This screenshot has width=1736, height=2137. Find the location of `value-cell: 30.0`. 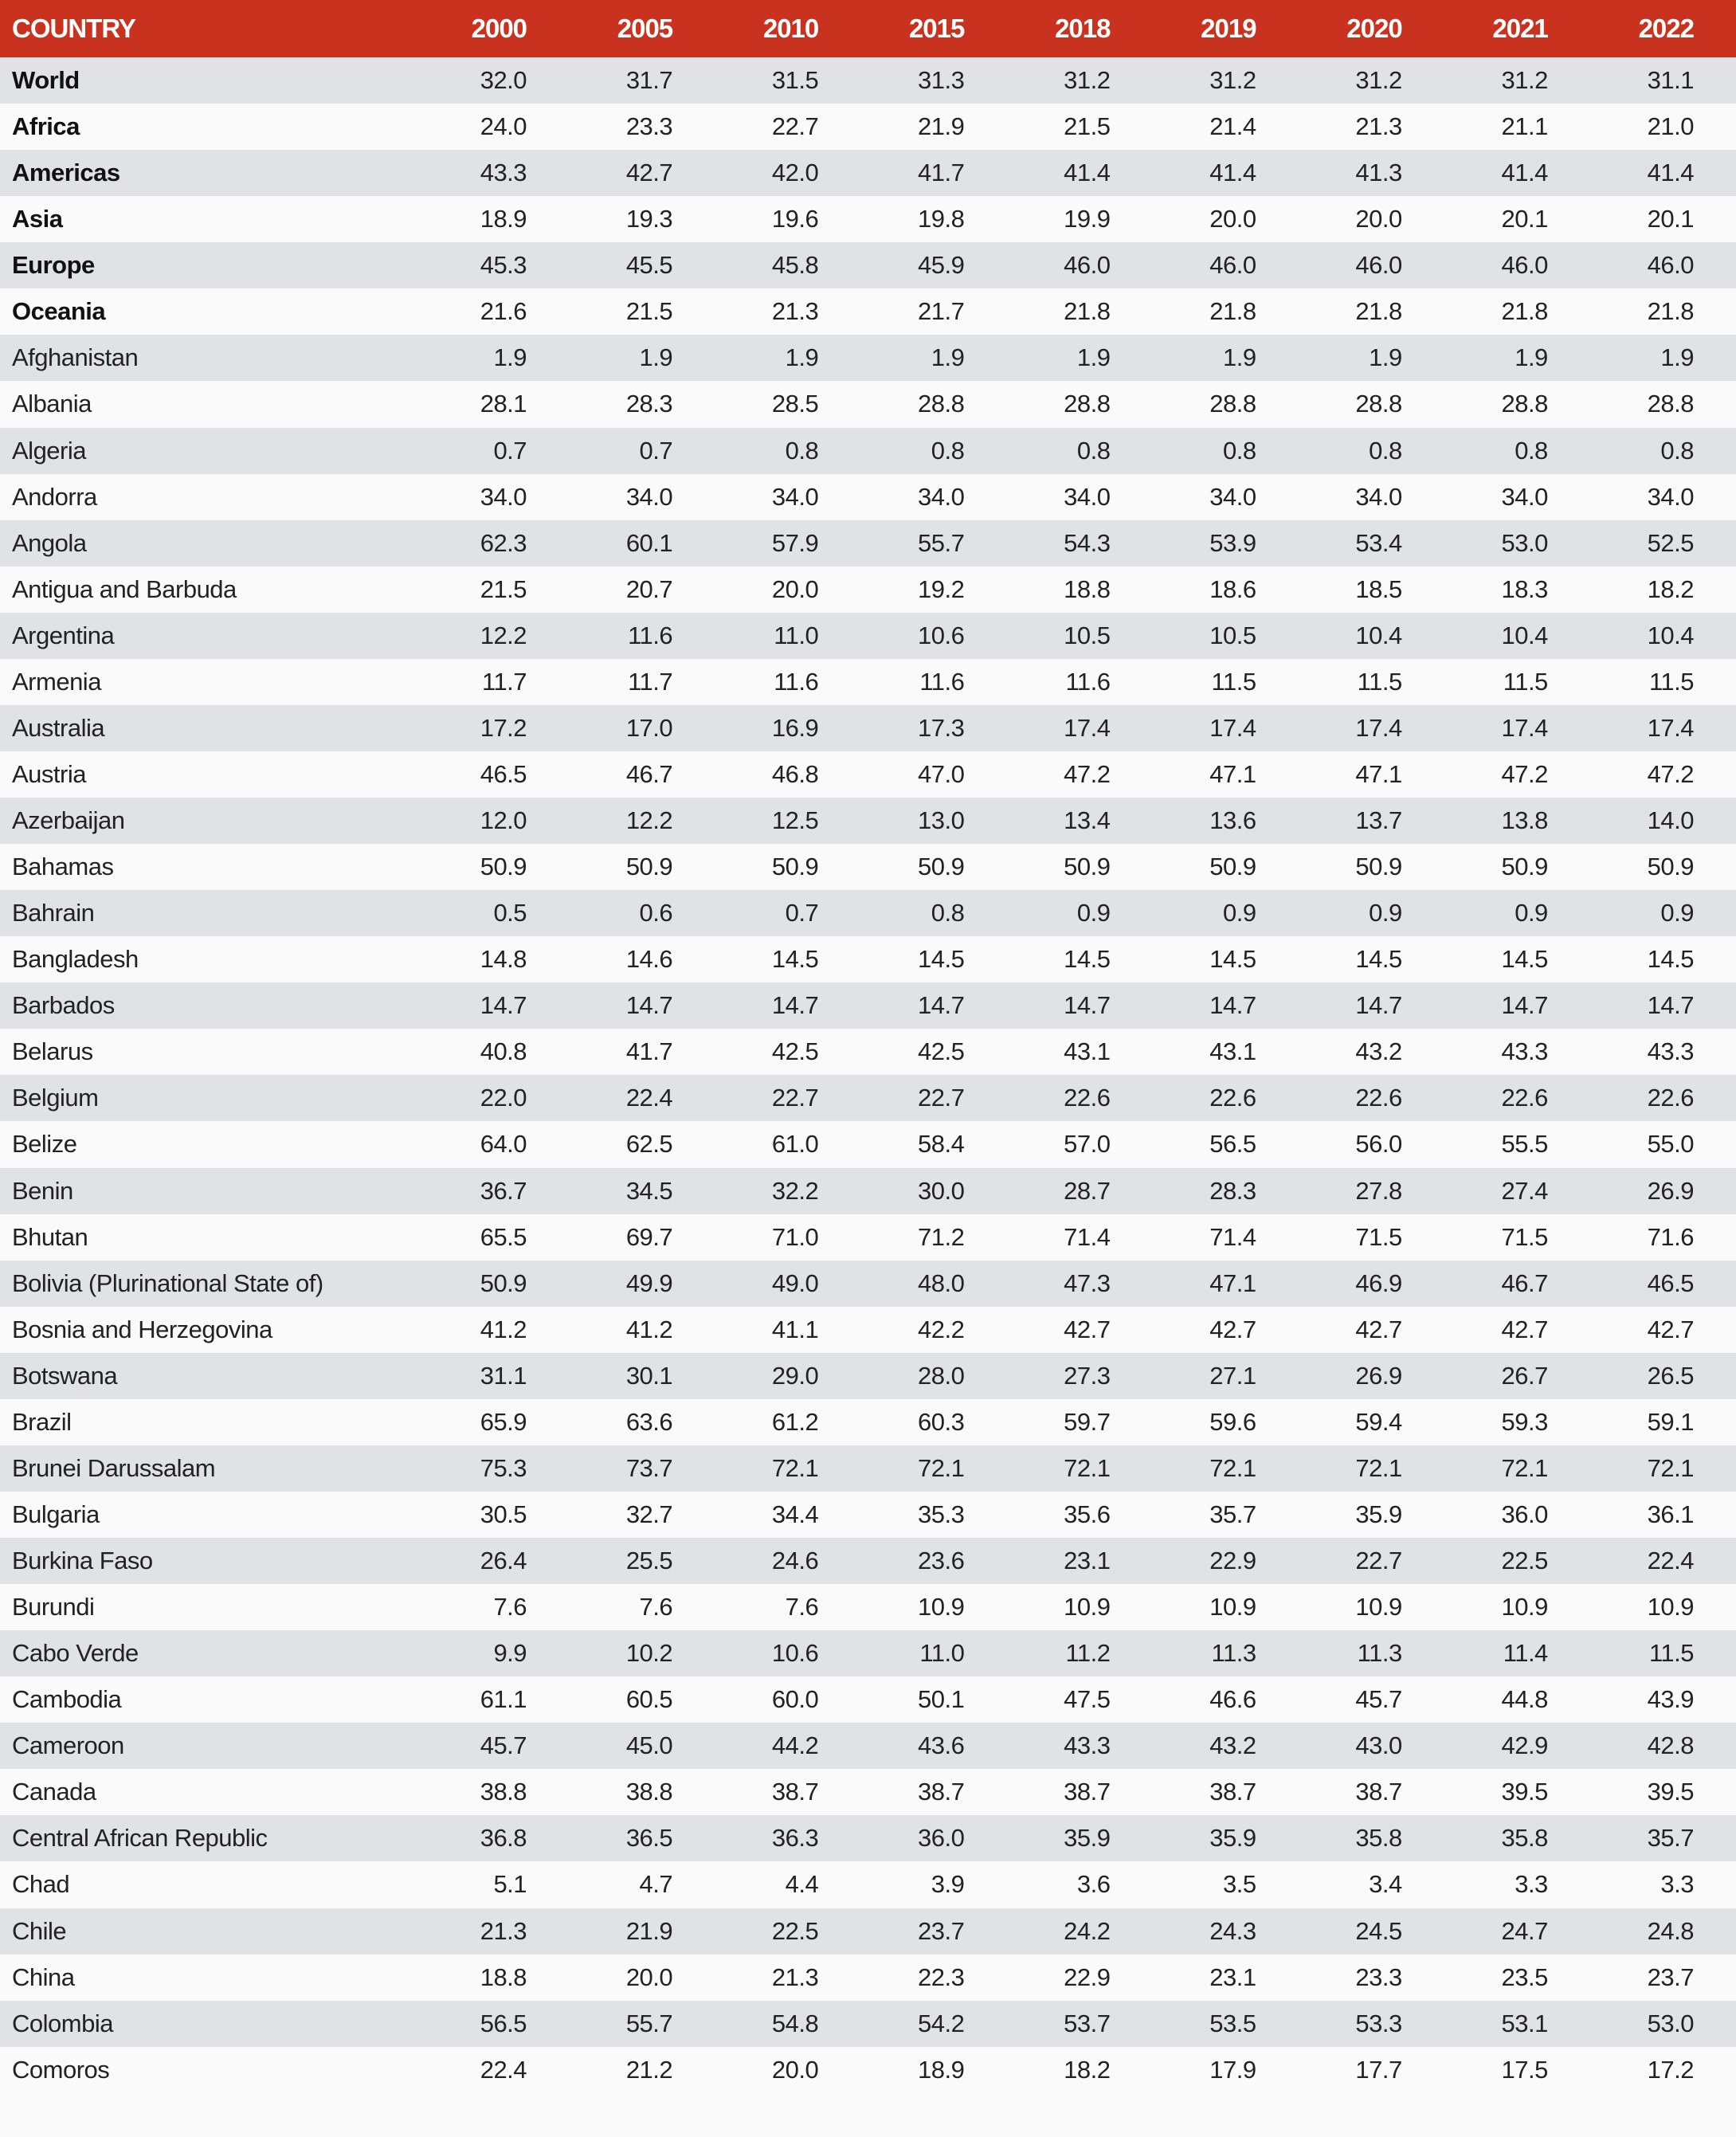

value-cell: 30.0 is located at coordinates (941, 1190).